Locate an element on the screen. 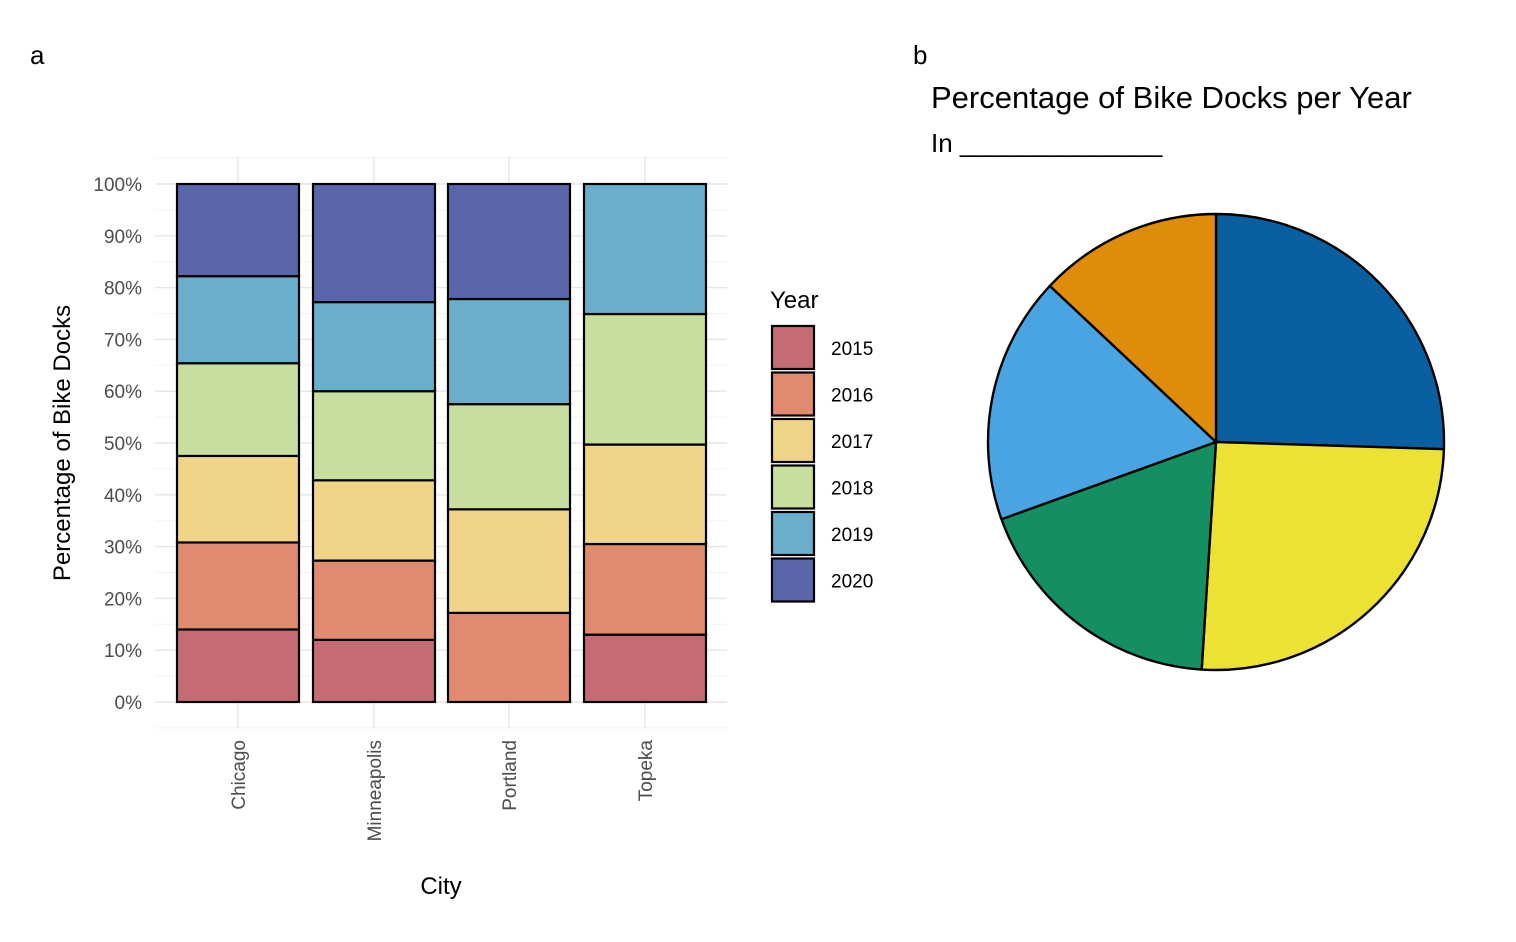 The image size is (1516, 942). x-tick-label: Topeka is located at coordinates (646, 771).